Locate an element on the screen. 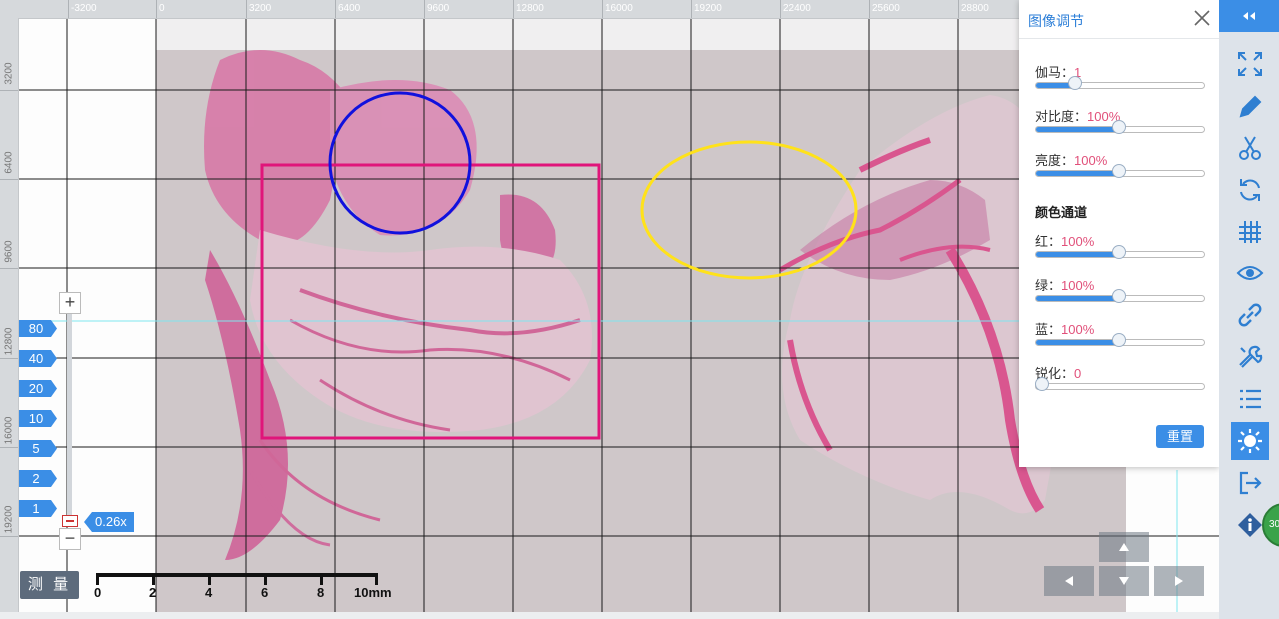 The image size is (1279, 619). info-tool-button is located at coordinates (1250, 525).